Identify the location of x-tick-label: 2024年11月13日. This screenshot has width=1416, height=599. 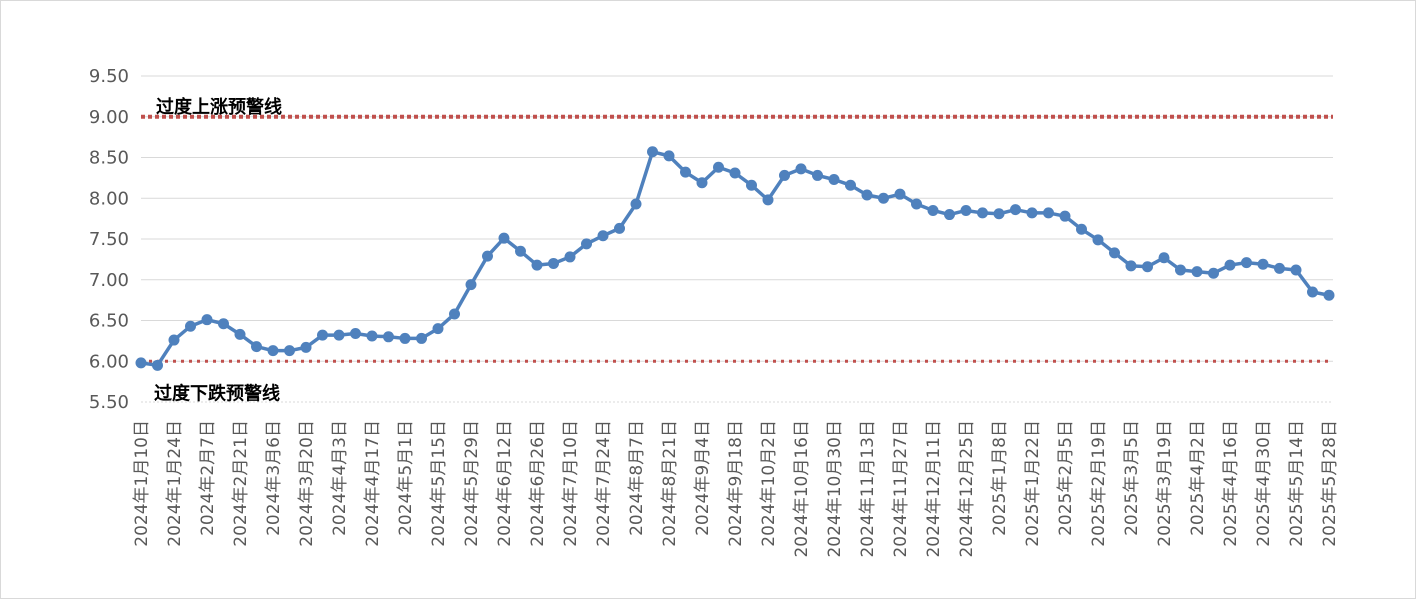
(868, 489).